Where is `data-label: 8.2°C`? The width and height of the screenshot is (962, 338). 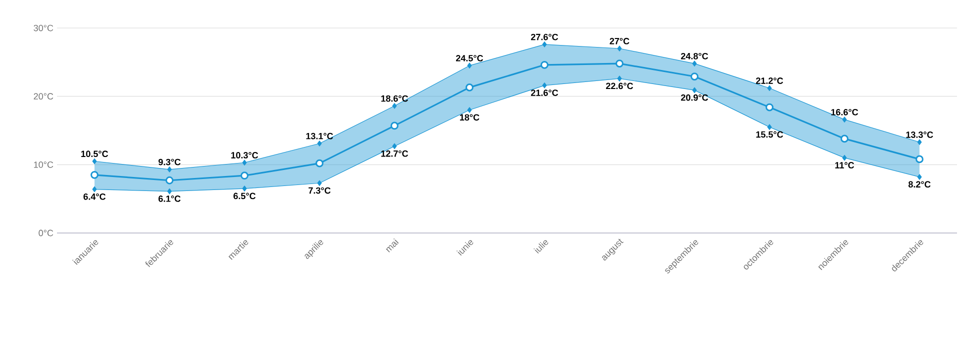 data-label: 8.2°C is located at coordinates (919, 184).